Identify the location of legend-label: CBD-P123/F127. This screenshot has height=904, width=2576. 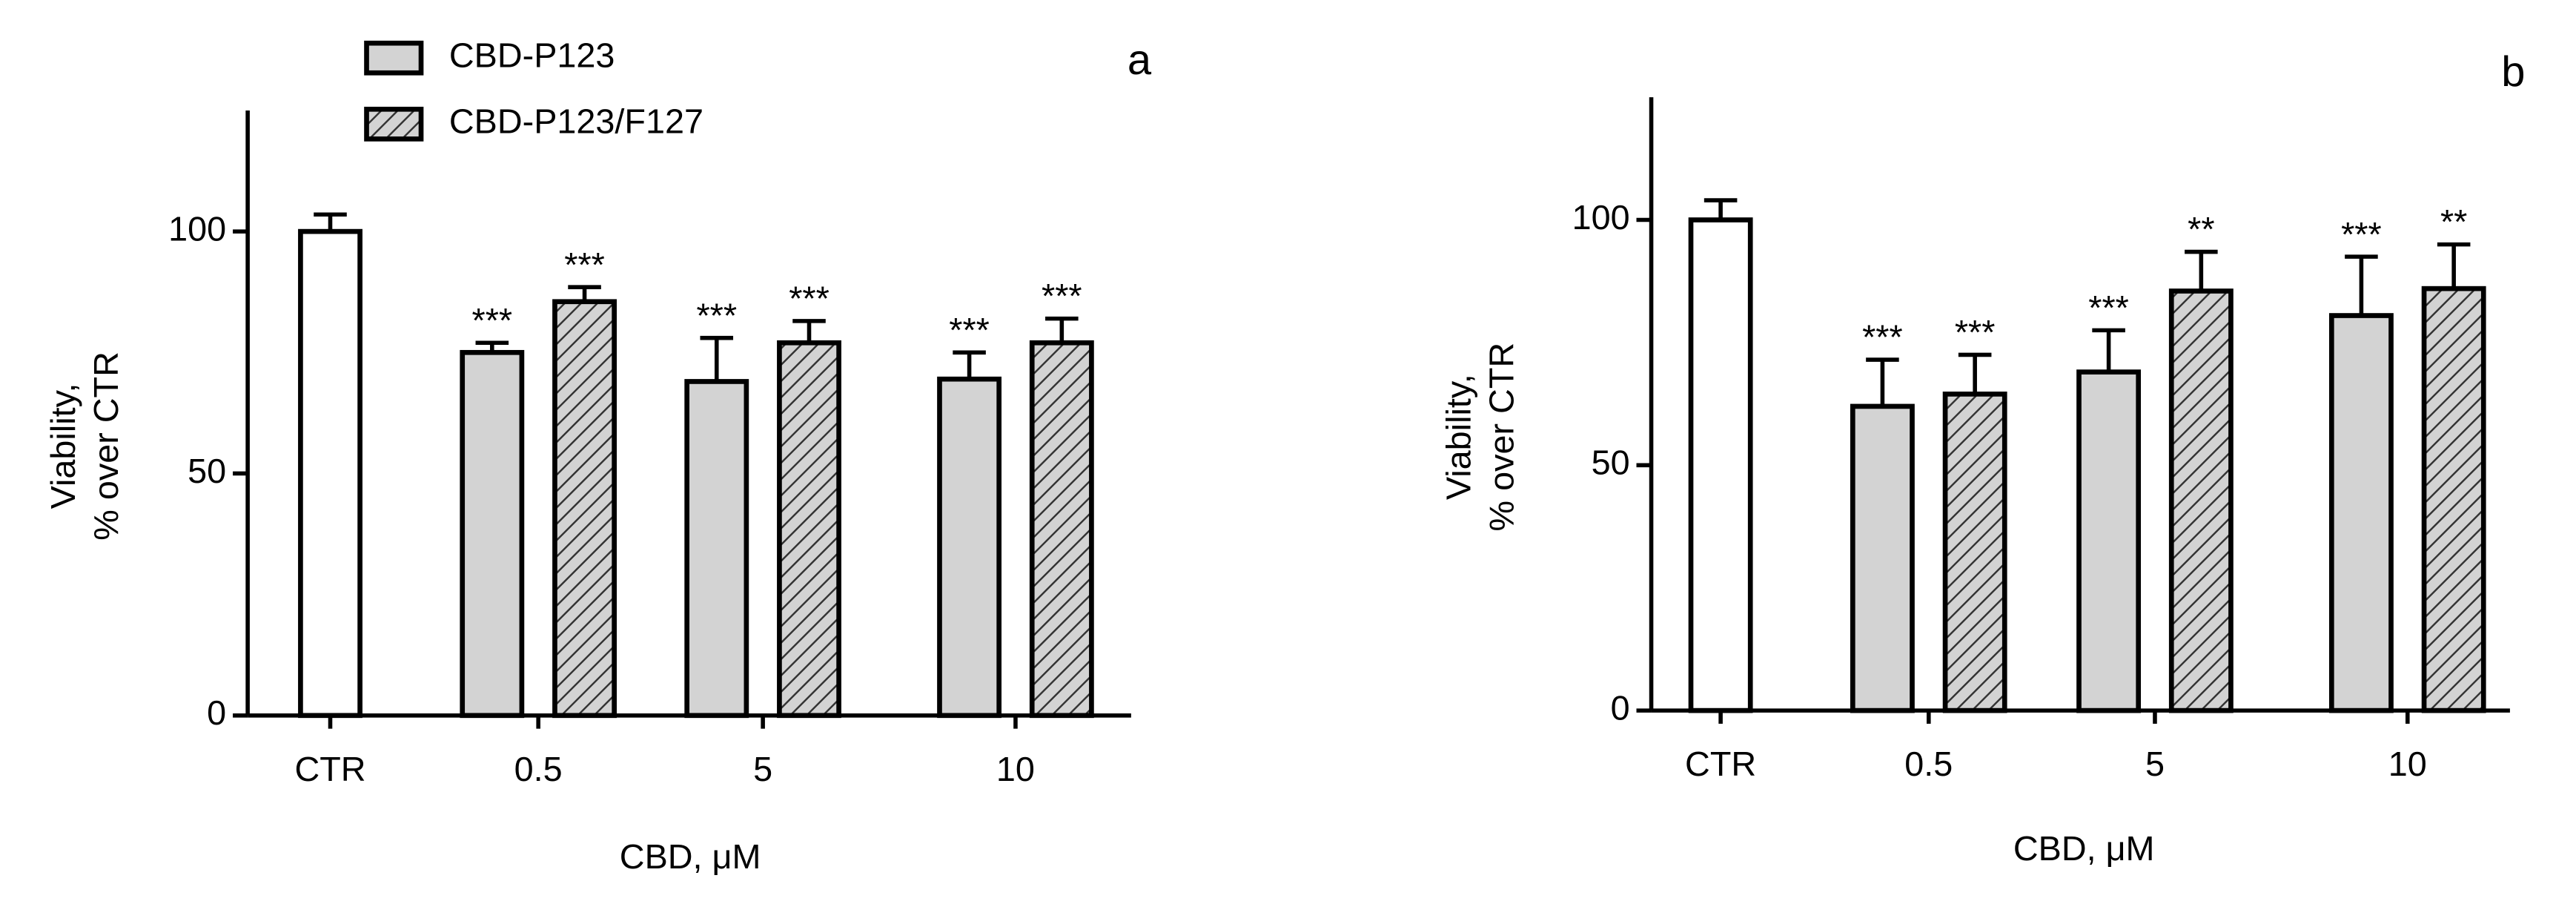
(576, 122).